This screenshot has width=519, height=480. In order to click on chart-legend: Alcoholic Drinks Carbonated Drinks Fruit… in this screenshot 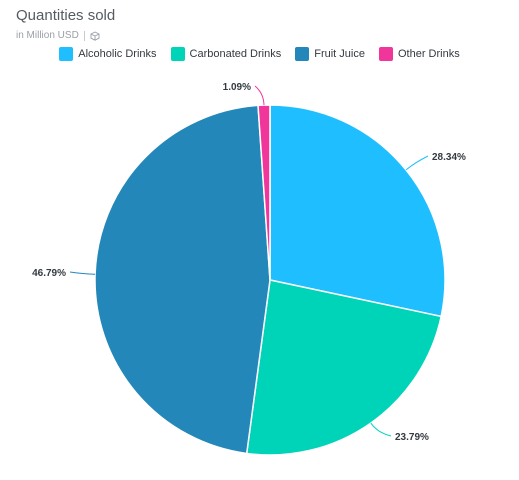, I will do `click(259, 54)`.